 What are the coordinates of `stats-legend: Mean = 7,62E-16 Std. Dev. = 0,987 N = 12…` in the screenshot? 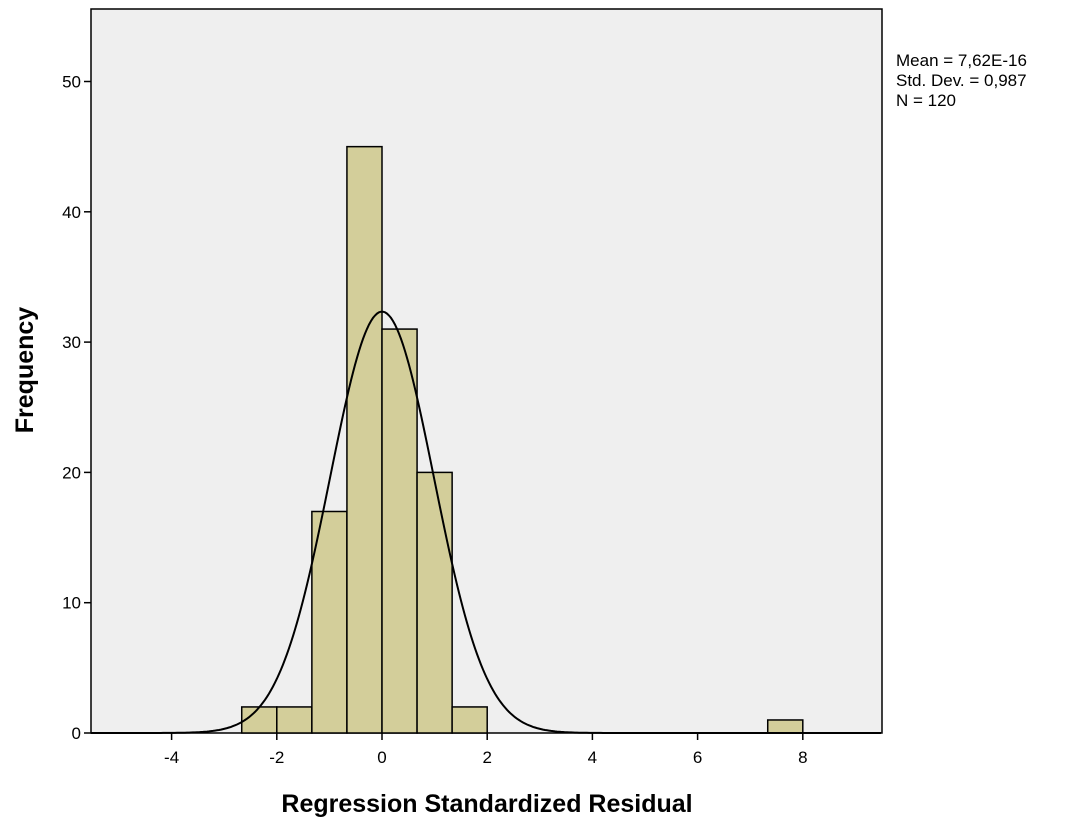 It's located at (961, 80).